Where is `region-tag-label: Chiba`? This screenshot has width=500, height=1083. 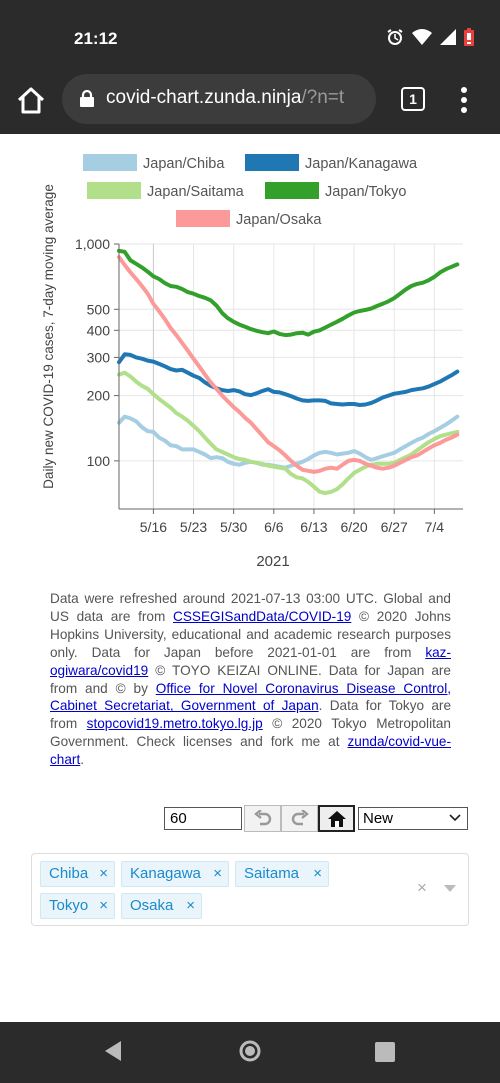 region-tag-label: Chiba is located at coordinates (69, 873).